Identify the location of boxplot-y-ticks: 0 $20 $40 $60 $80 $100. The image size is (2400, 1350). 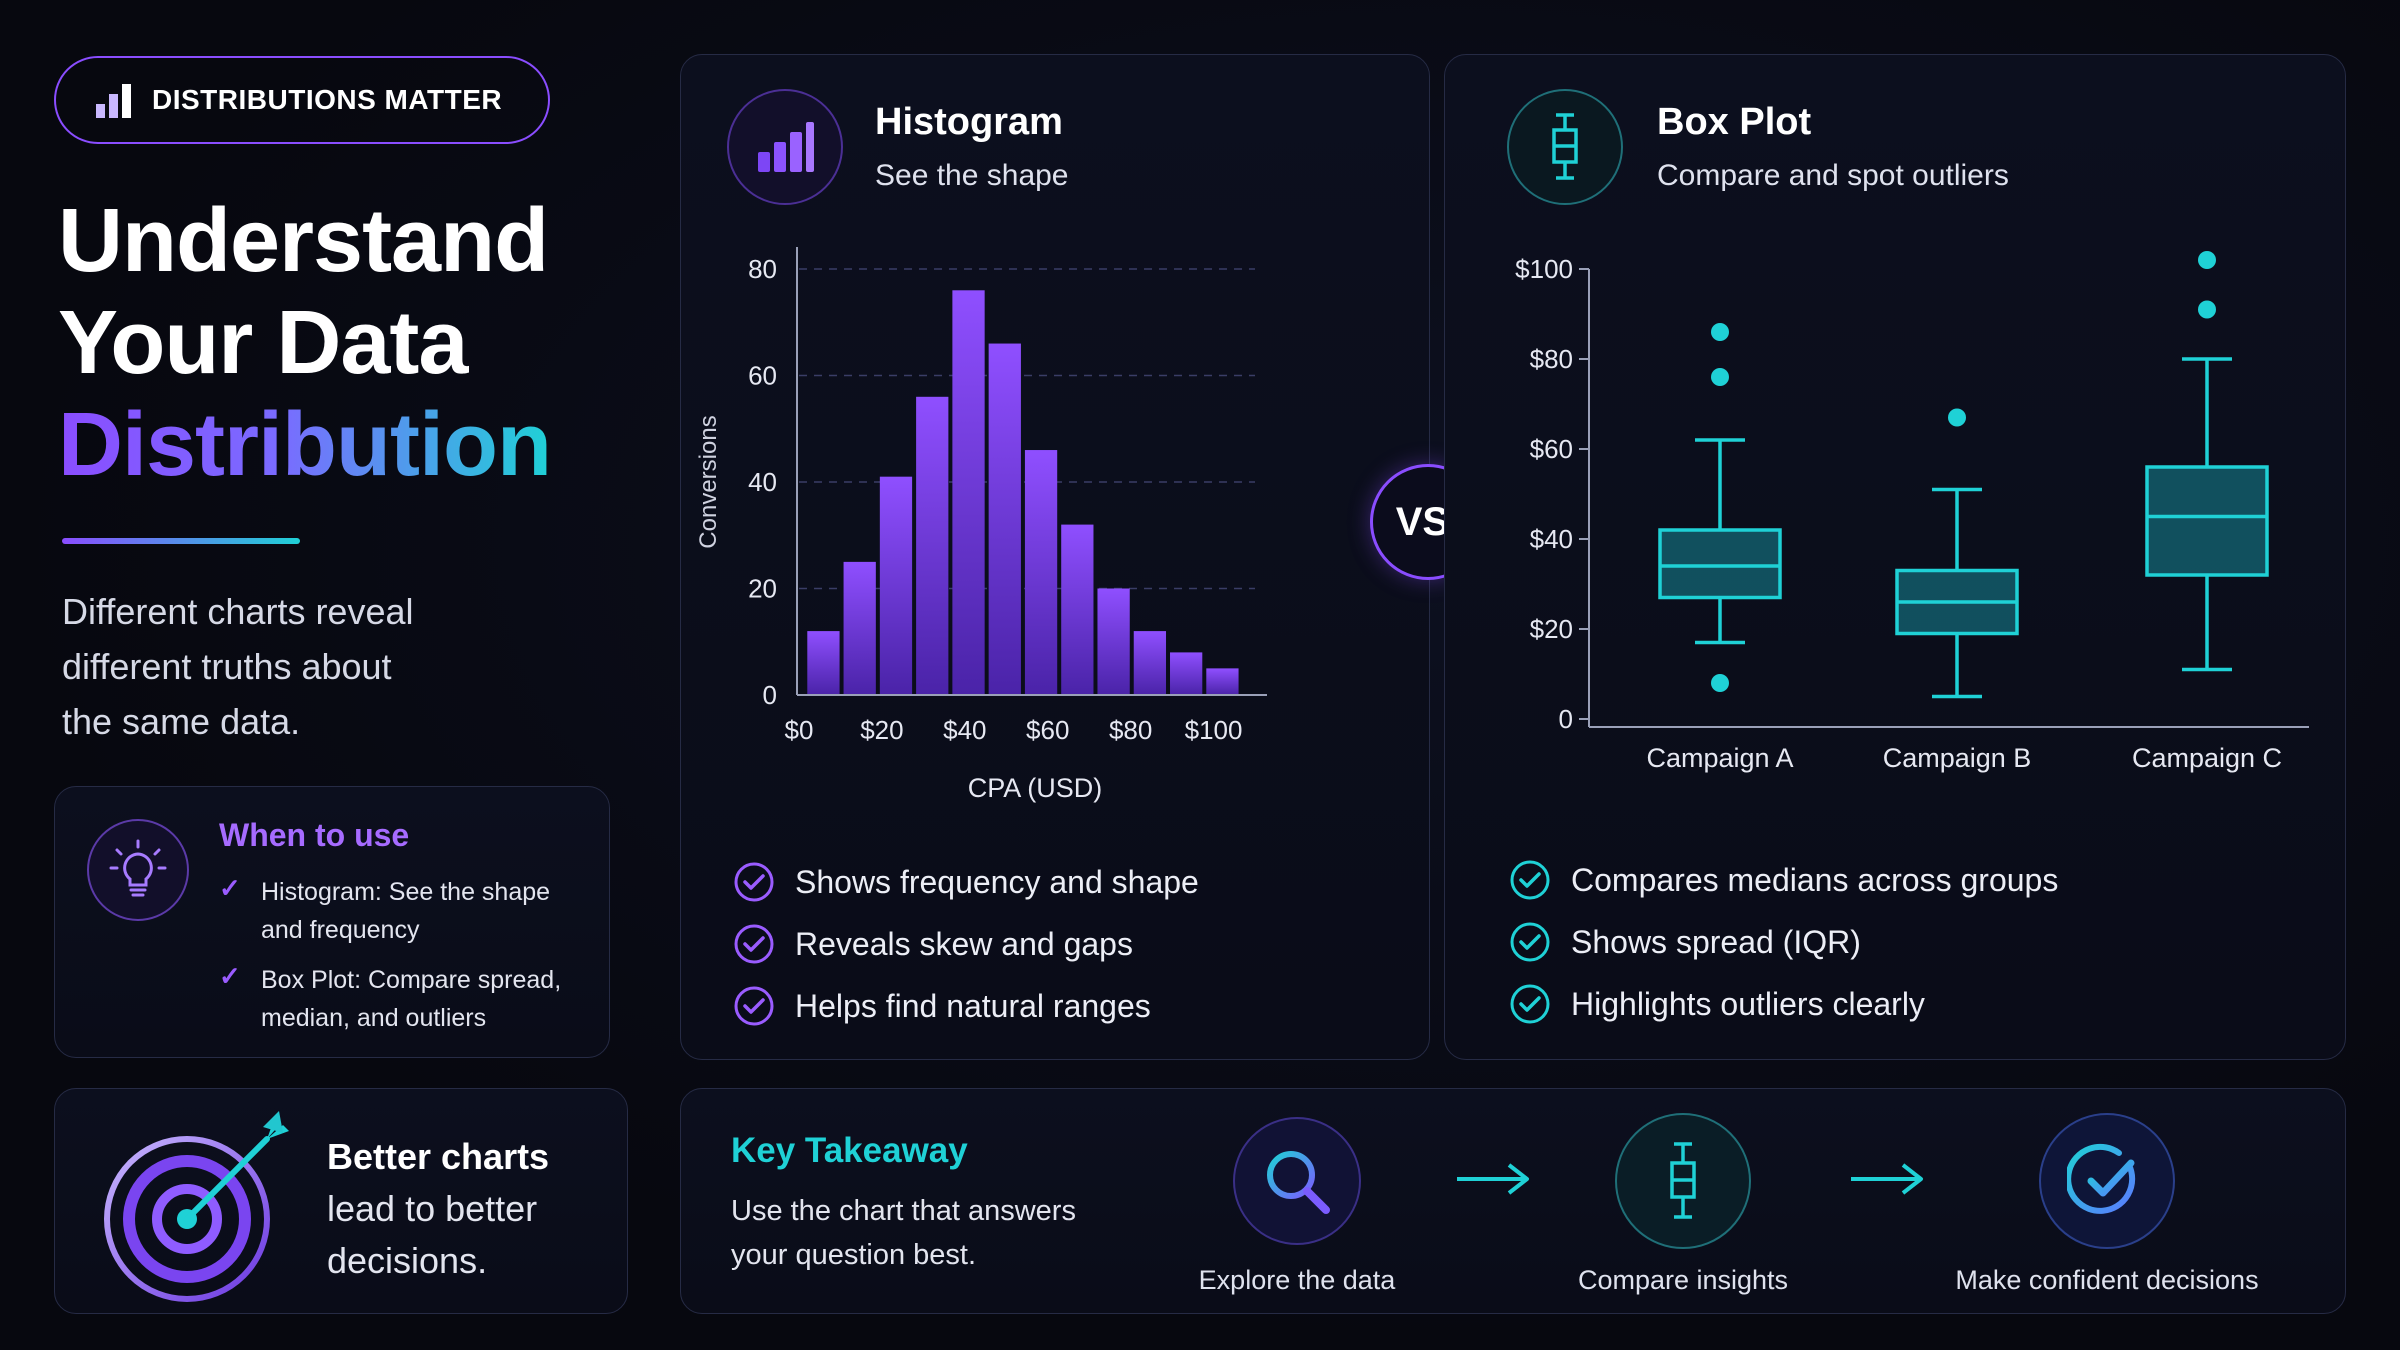
(1552, 494).